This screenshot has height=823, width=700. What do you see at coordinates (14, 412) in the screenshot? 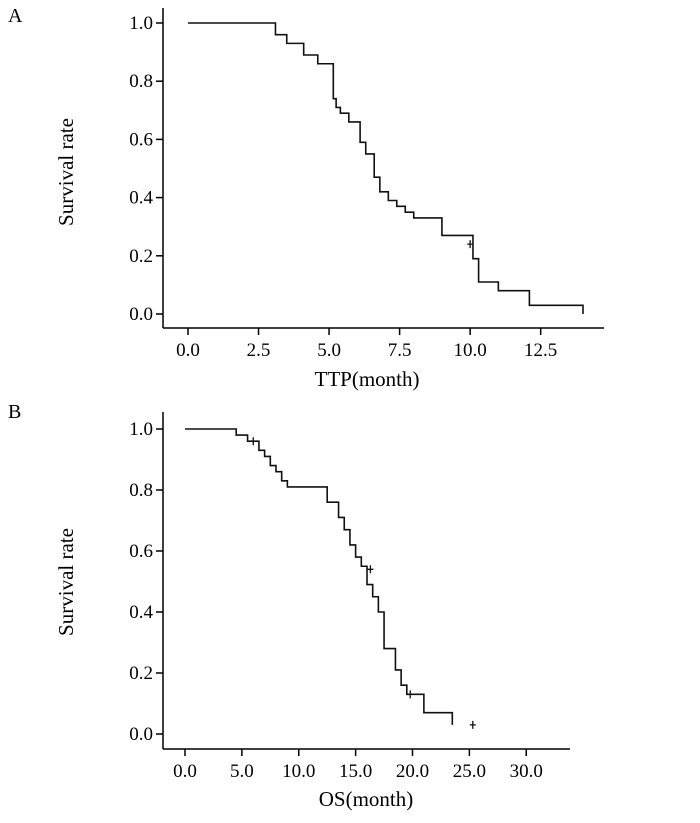
I see `panel-label-b: B` at bounding box center [14, 412].